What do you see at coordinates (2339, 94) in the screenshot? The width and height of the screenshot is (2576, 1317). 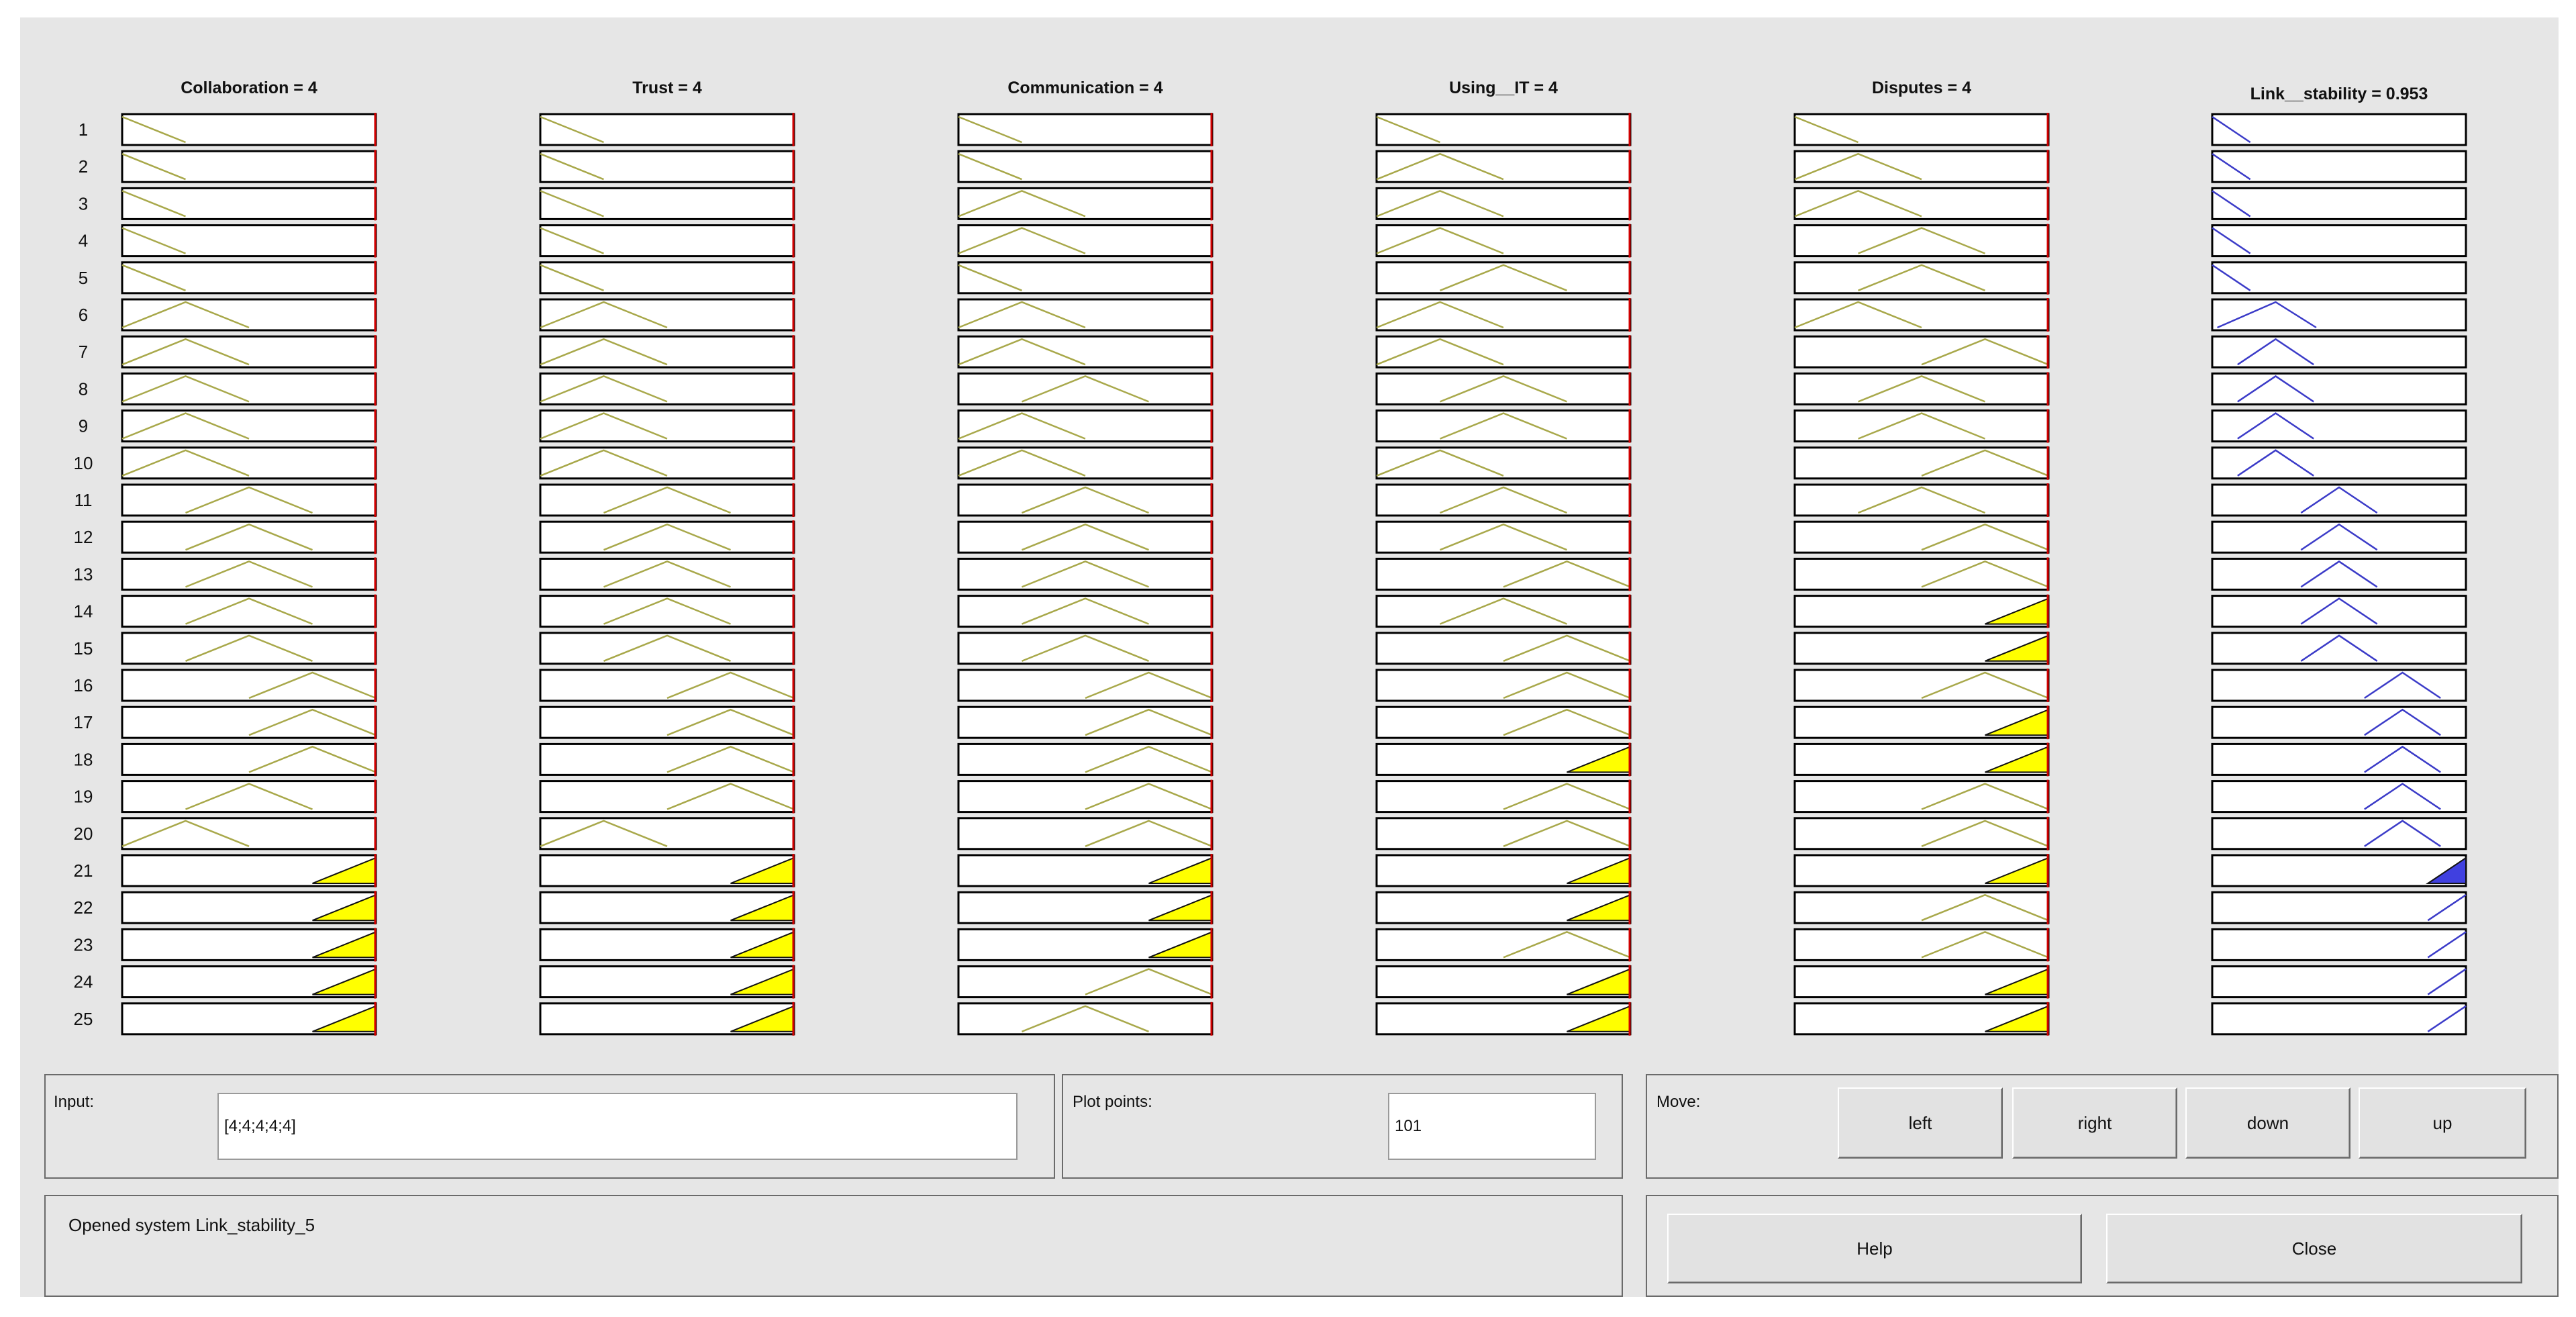 I see `variable-title: Link__stability = 0.953` at bounding box center [2339, 94].